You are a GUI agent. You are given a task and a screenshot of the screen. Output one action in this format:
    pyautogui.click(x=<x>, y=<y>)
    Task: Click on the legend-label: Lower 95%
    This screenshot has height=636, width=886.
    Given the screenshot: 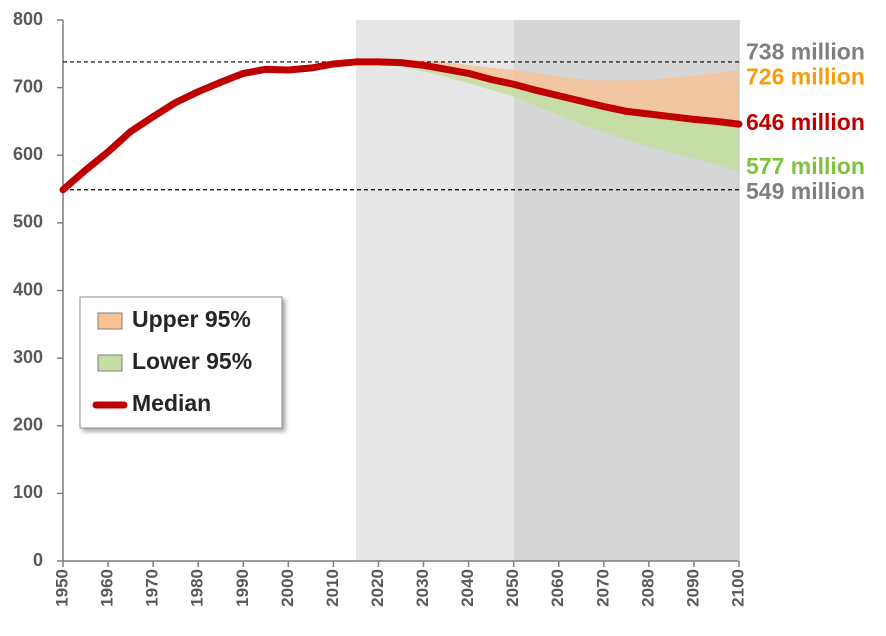 What is the action you would take?
    pyautogui.click(x=192, y=361)
    